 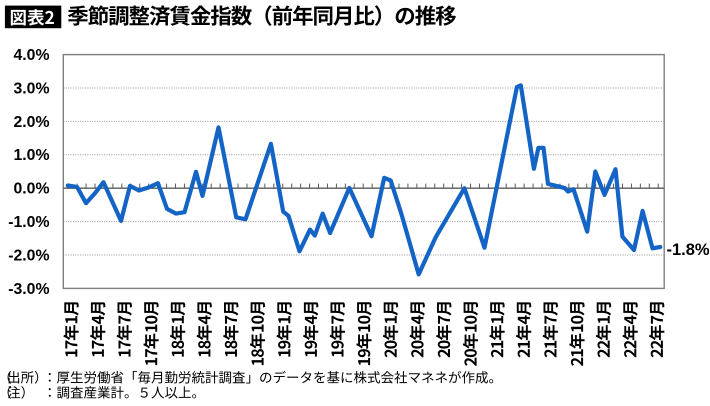 What do you see at coordinates (688, 250) in the screenshot?
I see `svg-text: -1.8%` at bounding box center [688, 250].